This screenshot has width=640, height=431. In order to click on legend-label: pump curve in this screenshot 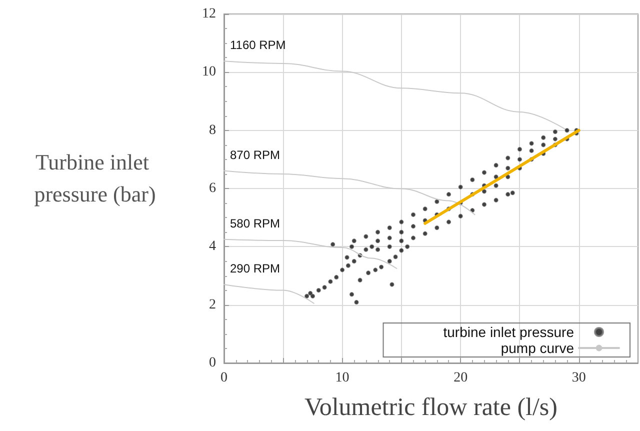, I will do `click(537, 348)`.